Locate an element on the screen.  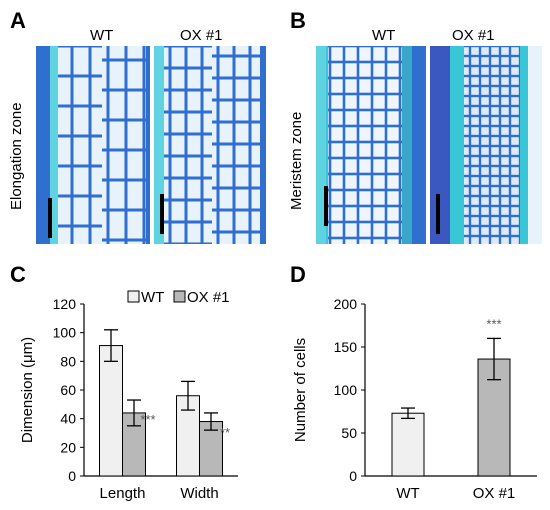
x-tick-label: WT is located at coordinates (407, 493).